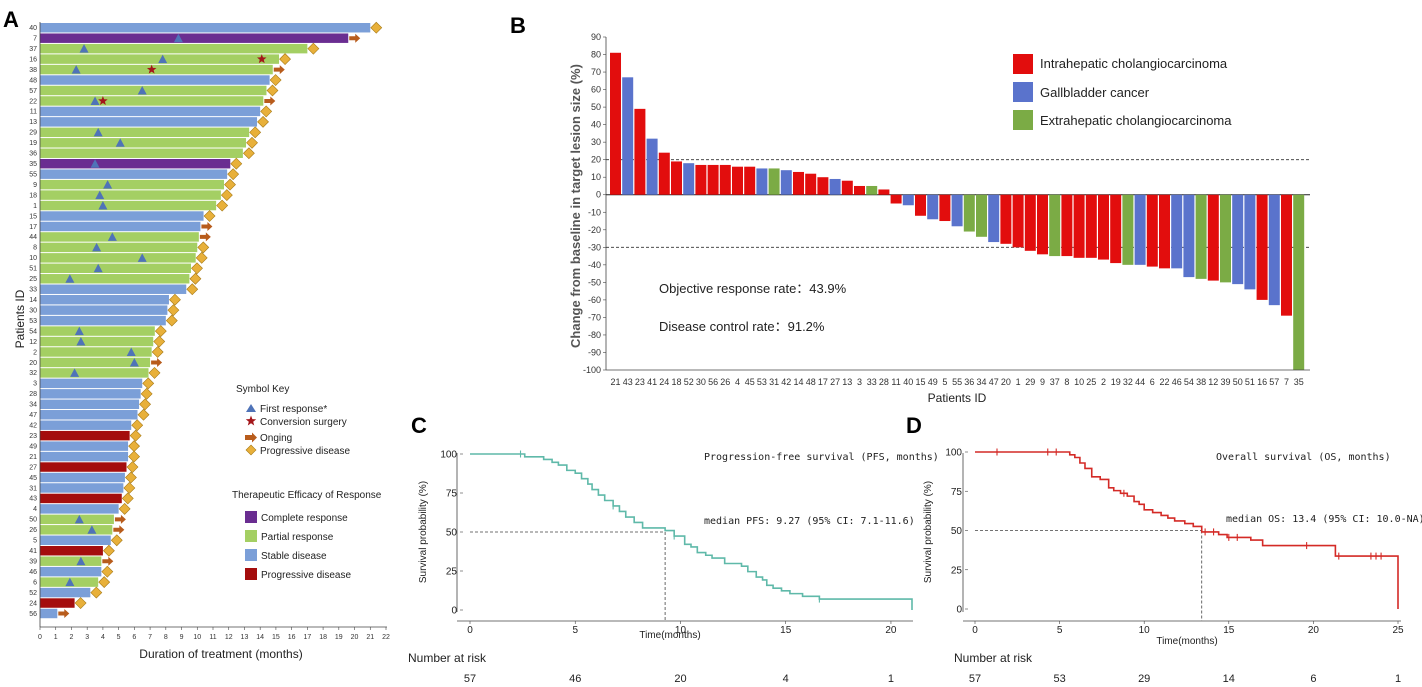 The height and width of the screenshot is (687, 1422). What do you see at coordinates (33, 290) in the screenshot?
I see `swimmer-patient-id: 33` at bounding box center [33, 290].